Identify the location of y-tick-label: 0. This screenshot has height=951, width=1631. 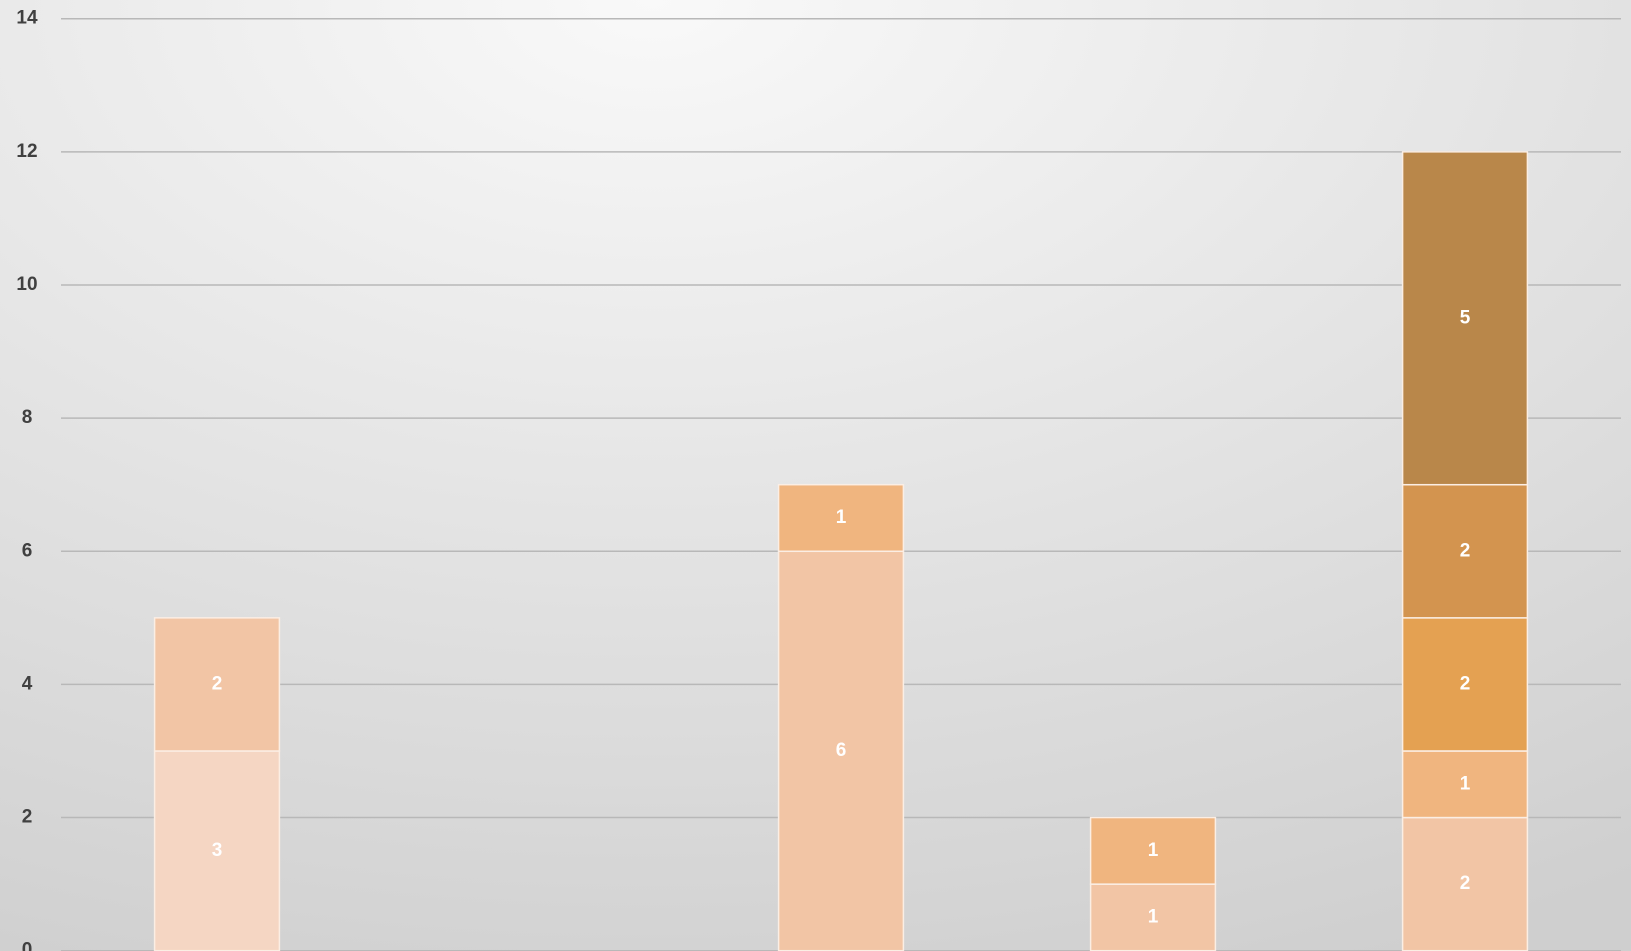
(27, 945).